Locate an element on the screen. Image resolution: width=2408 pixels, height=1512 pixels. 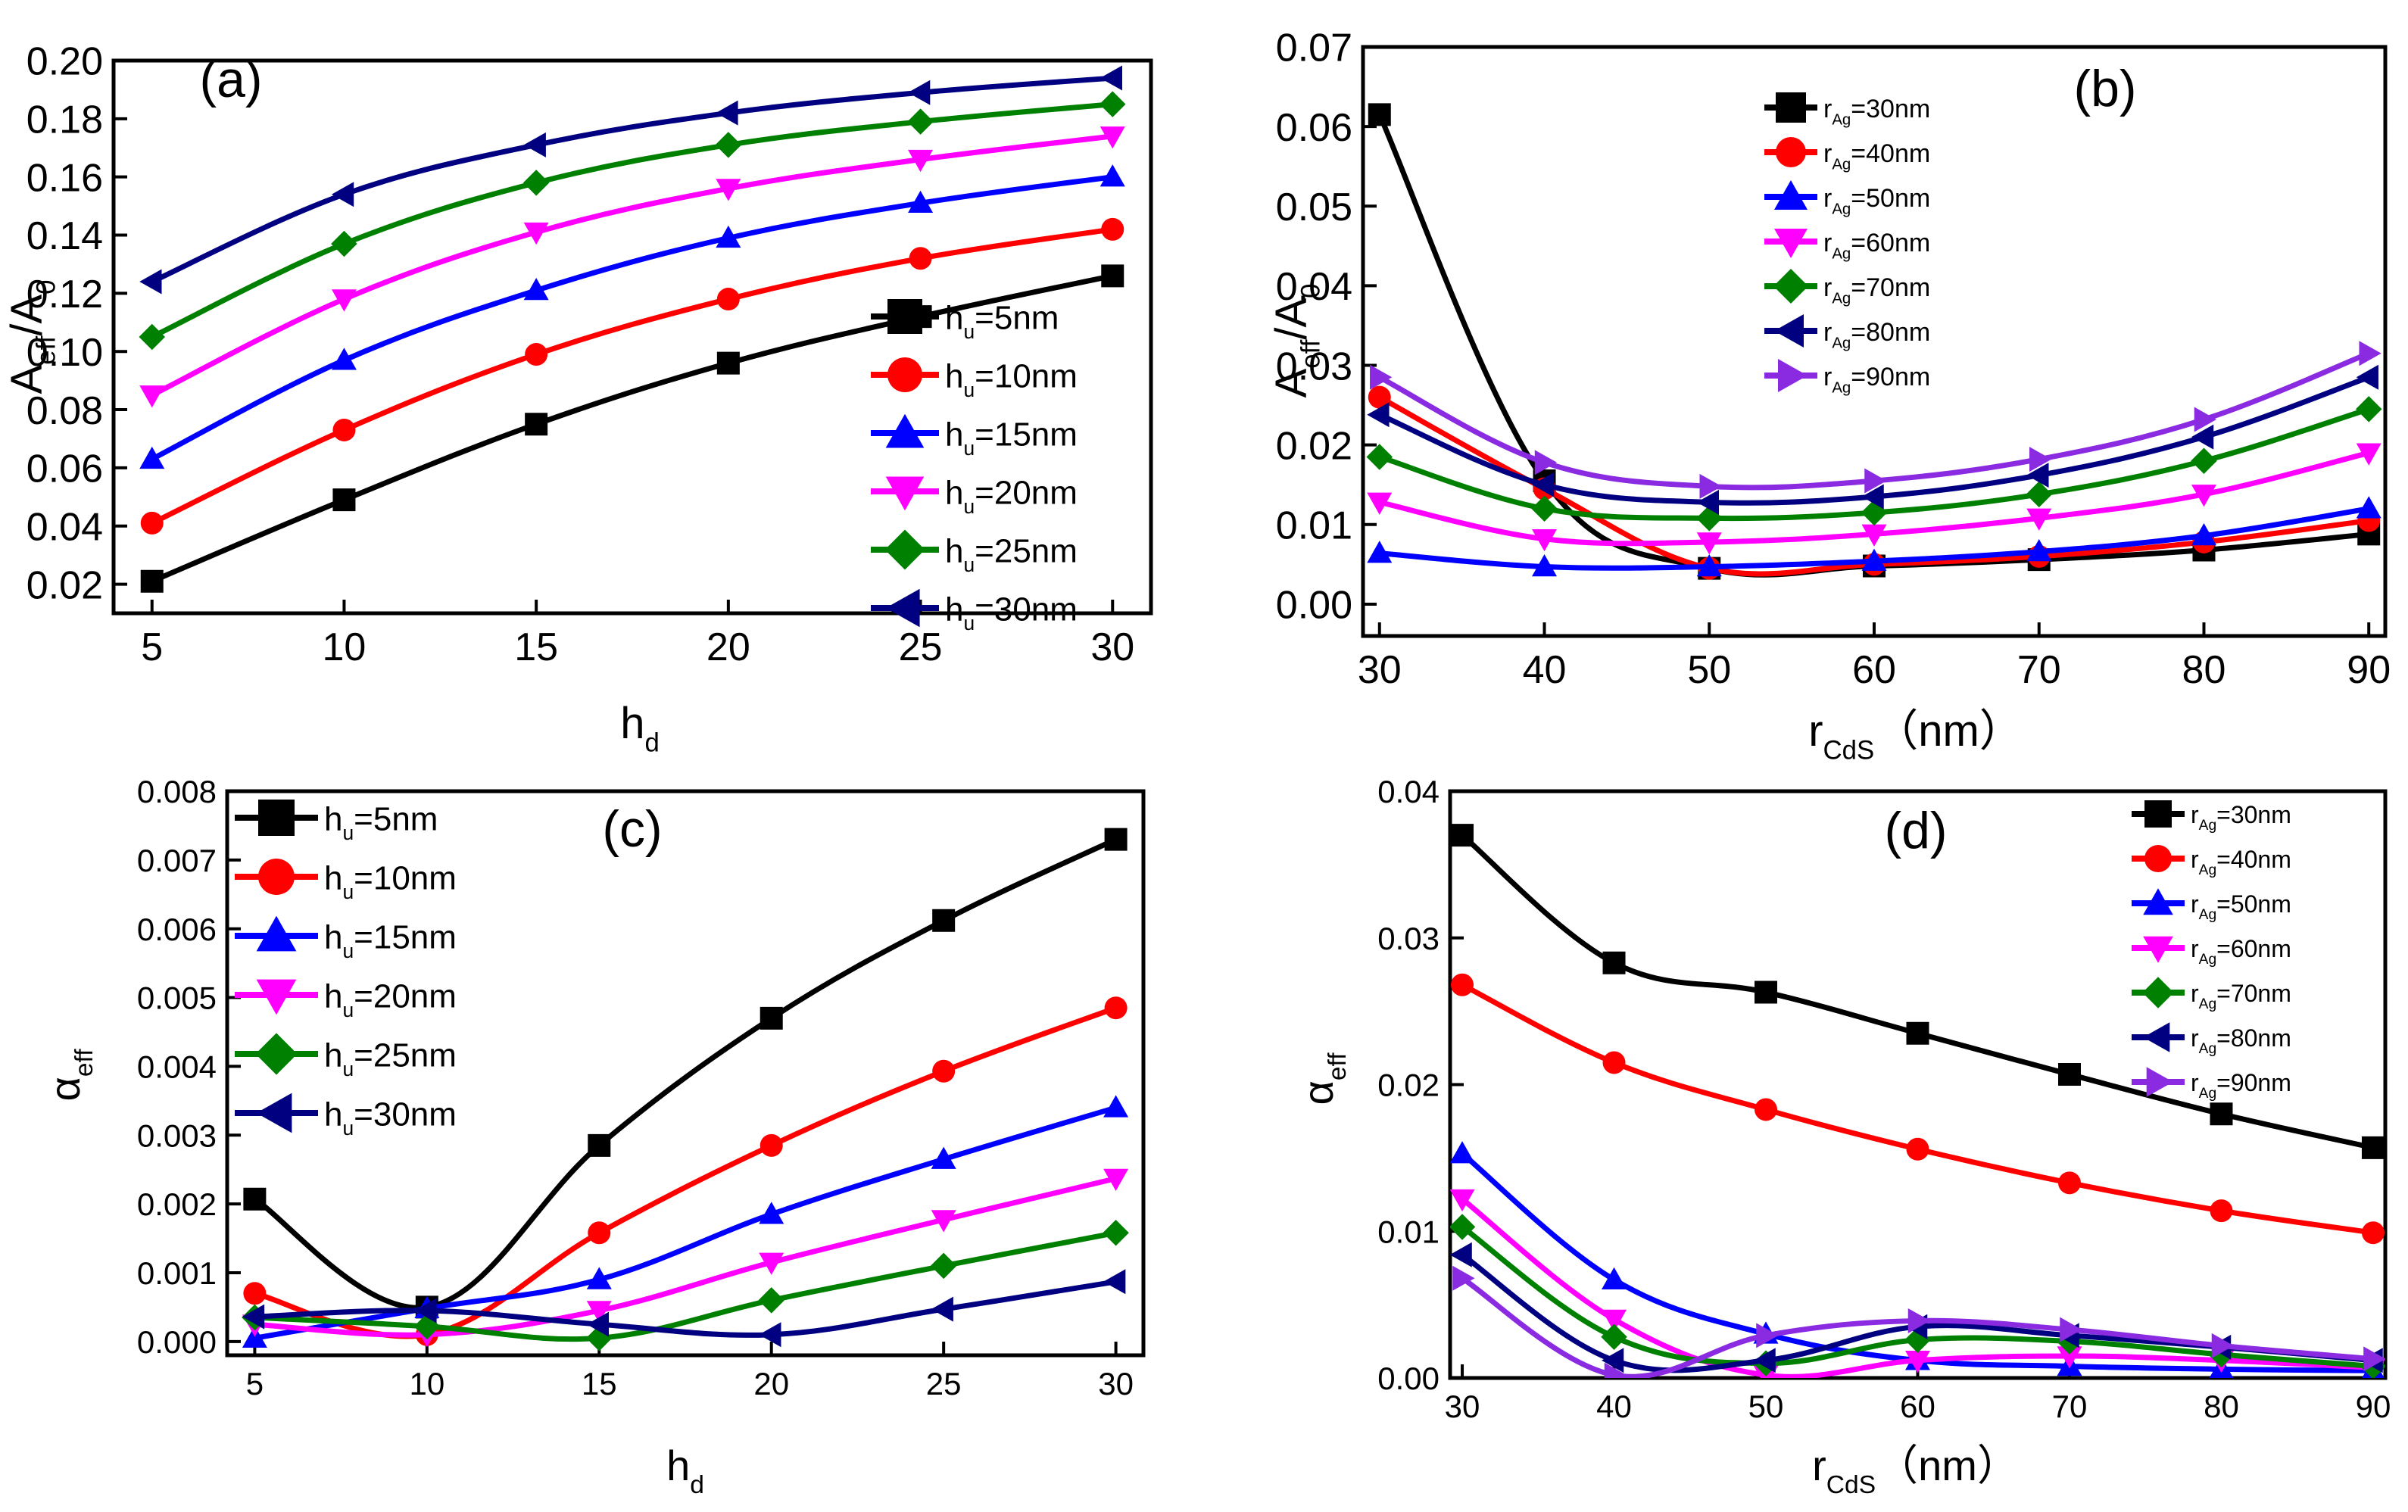
legend-entry-6: hu=30nm is located at coordinates (974, 611).